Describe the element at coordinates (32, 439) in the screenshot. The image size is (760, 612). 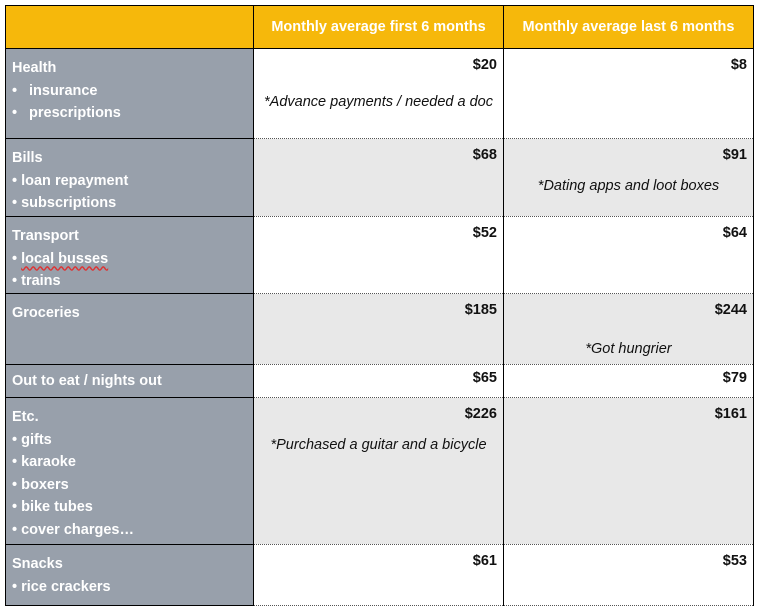
I see `list-item: • gifts` at that location.